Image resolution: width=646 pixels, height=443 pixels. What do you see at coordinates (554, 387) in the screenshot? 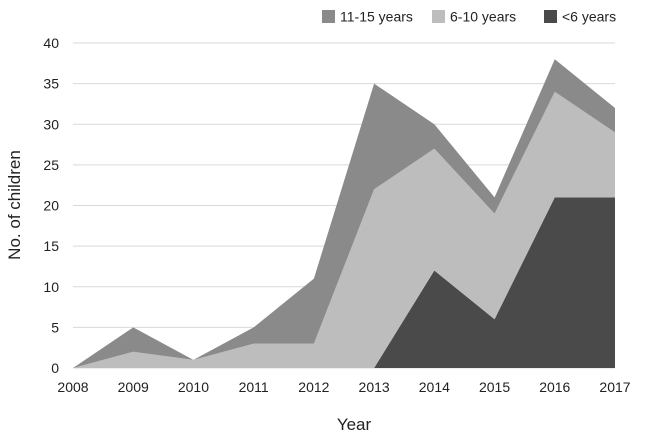
I see `x-tick-label: 2016` at bounding box center [554, 387].